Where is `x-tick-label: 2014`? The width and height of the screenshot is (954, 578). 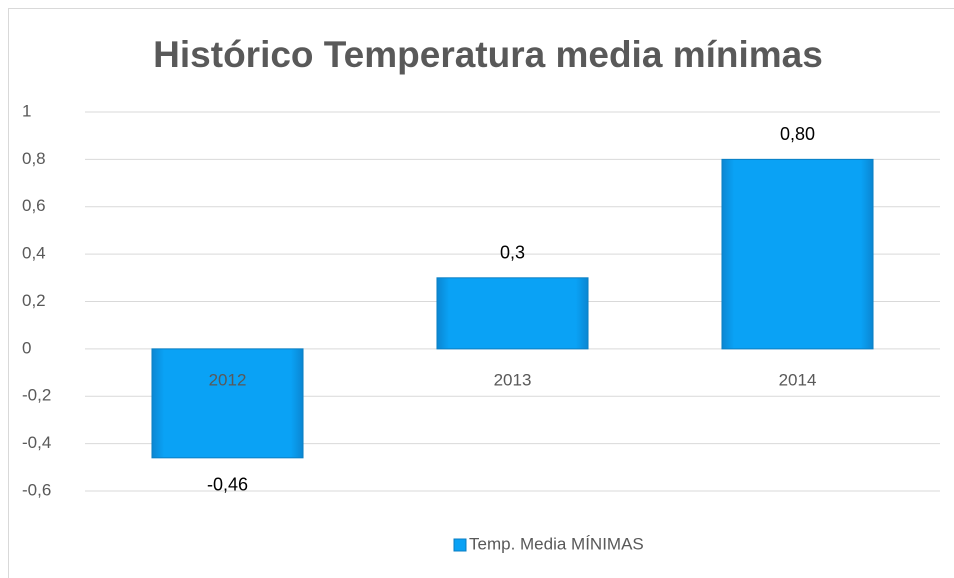 x-tick-label: 2014 is located at coordinates (798, 379).